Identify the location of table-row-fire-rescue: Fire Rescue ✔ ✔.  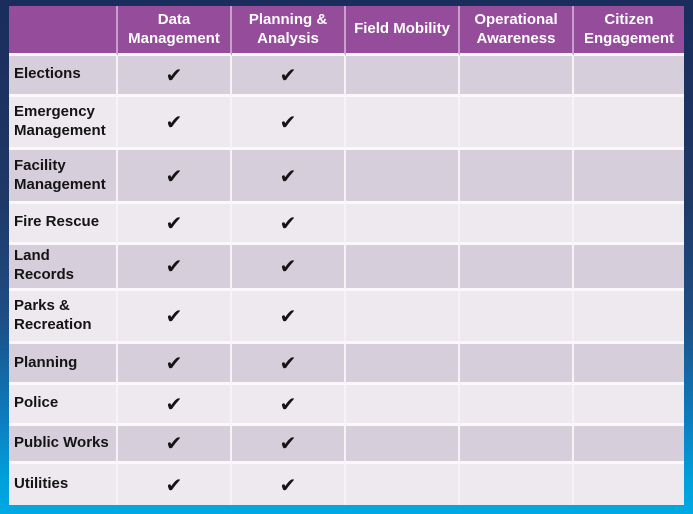
(346, 224).